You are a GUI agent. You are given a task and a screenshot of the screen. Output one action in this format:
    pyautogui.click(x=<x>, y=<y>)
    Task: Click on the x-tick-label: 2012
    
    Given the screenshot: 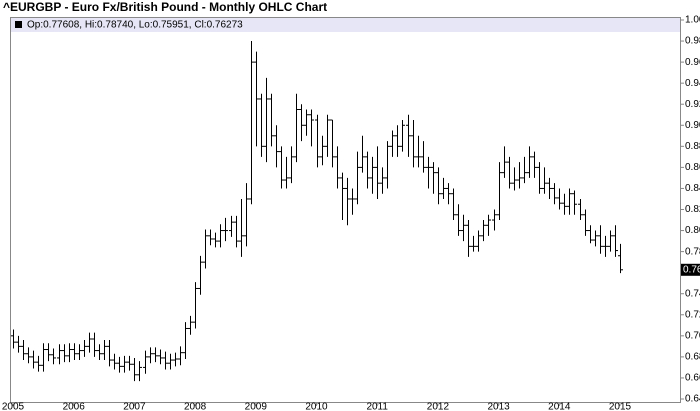 What is the action you would take?
    pyautogui.click(x=438, y=406)
    